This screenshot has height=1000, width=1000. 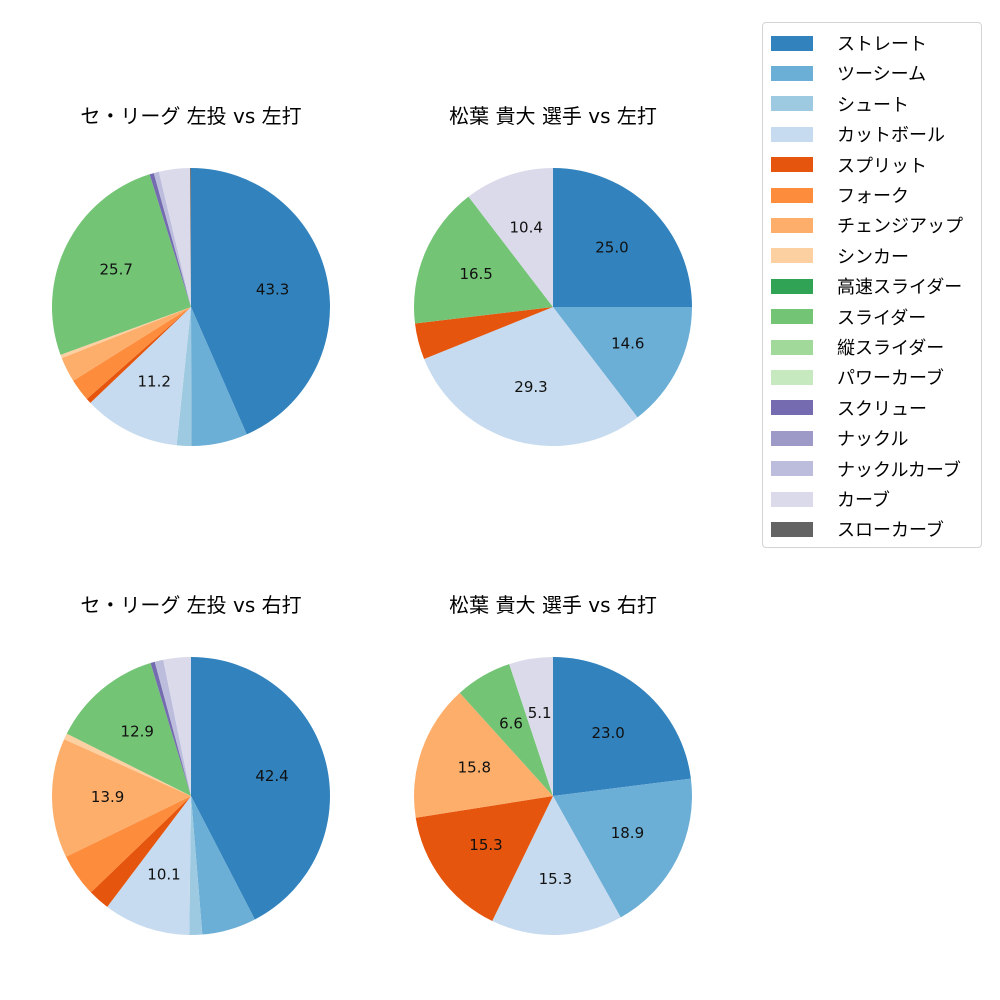 I want to click on legend-item: シンカー, so click(x=840, y=256).